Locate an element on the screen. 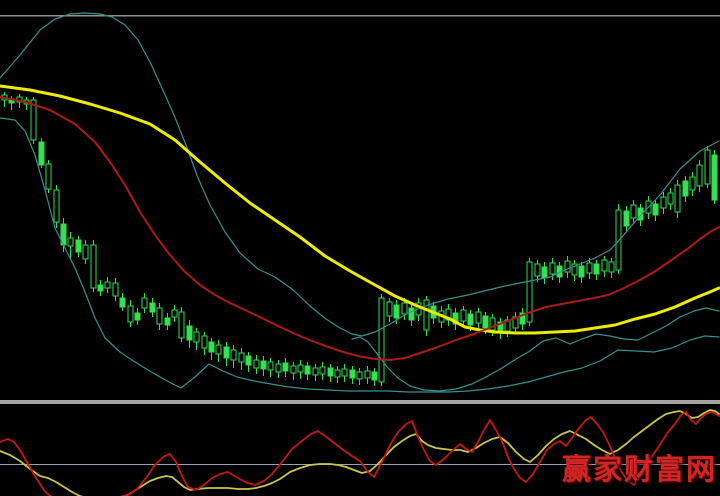 This screenshot has width=720, height=496. panel-separator is located at coordinates (360, 402).